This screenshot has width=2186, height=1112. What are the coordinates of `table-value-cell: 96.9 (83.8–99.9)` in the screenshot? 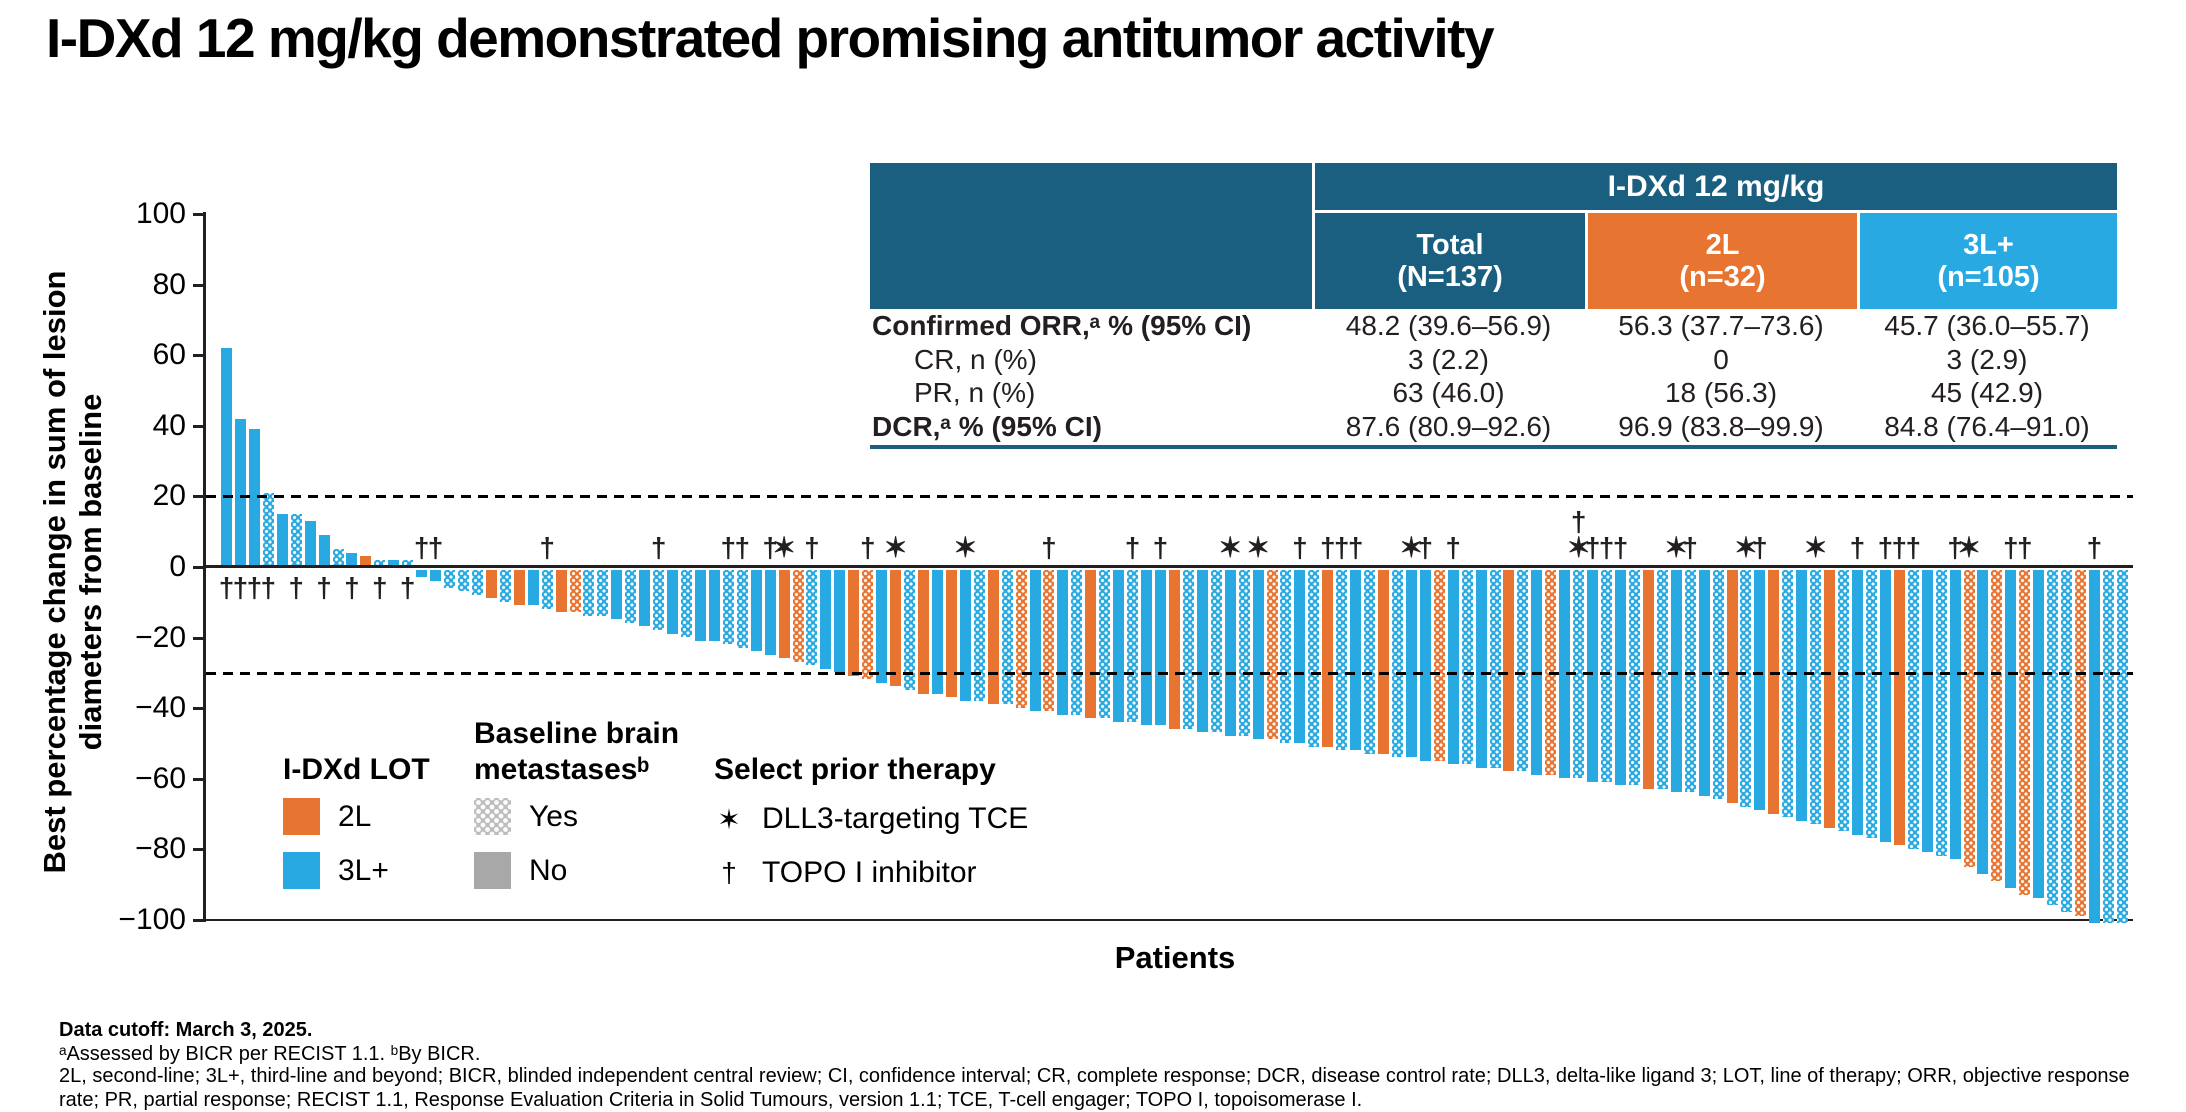 It's located at (1721, 427).